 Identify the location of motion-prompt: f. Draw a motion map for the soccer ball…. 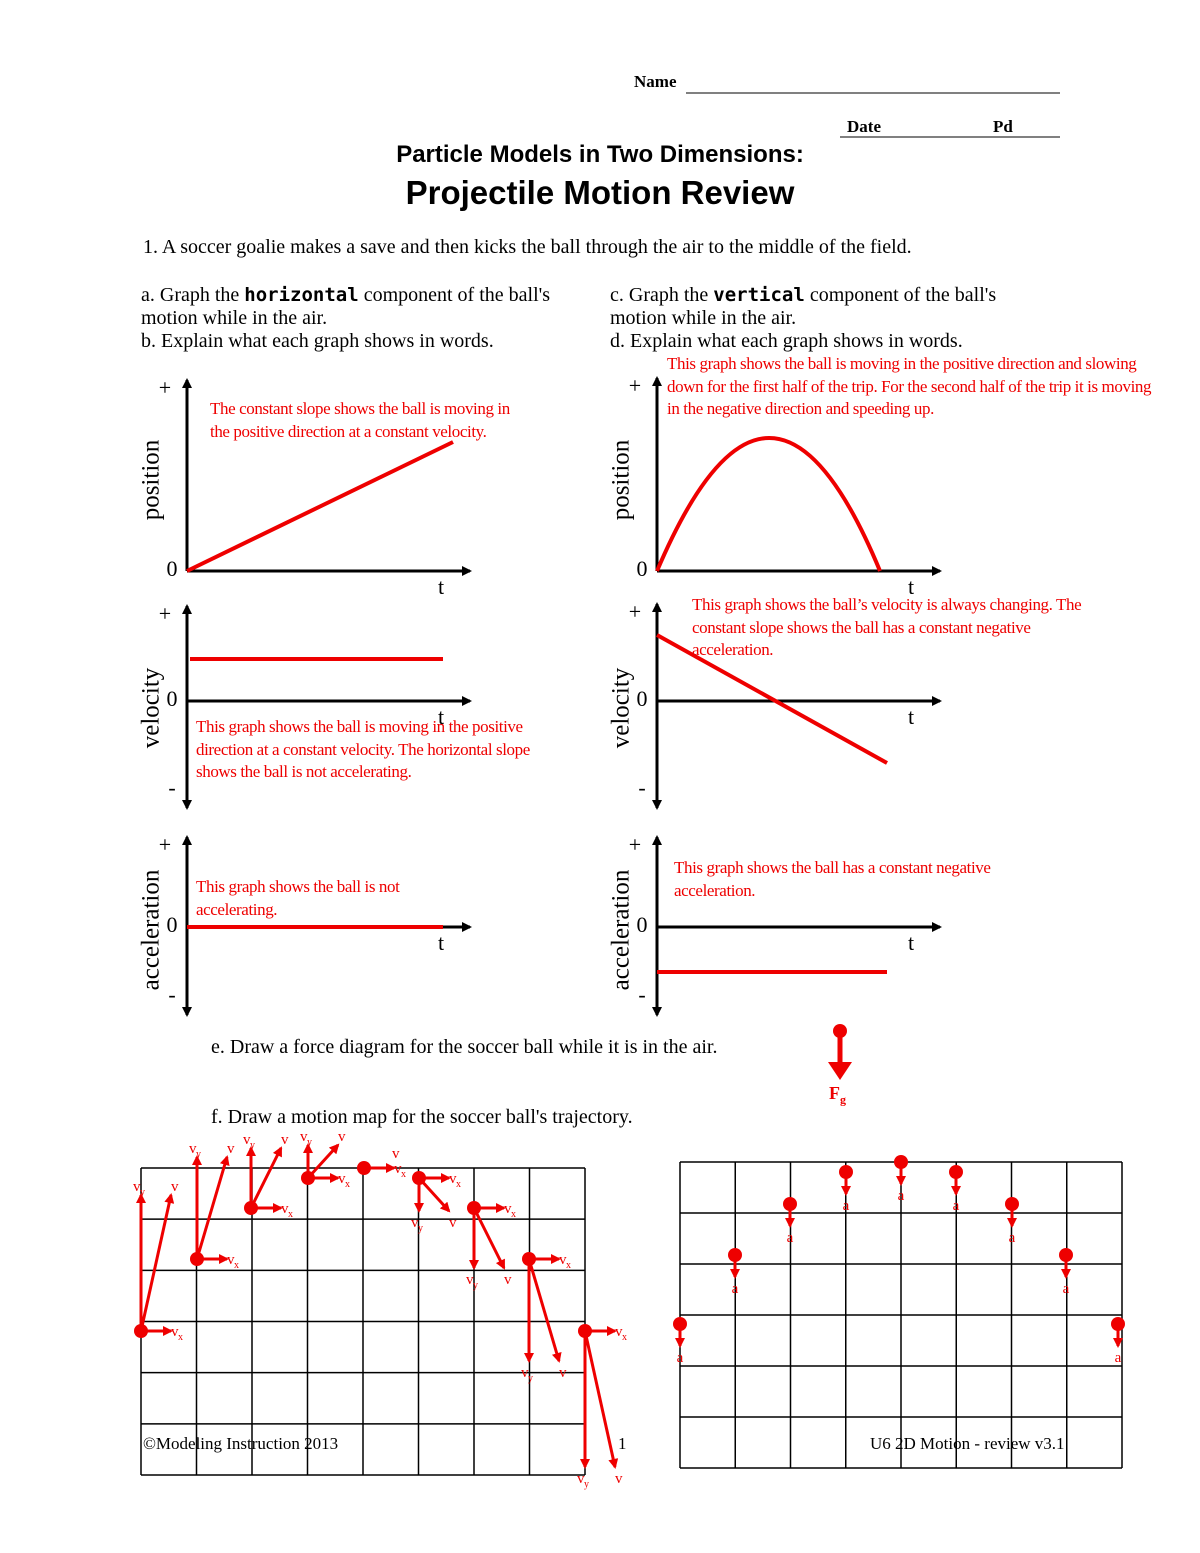
(422, 1117).